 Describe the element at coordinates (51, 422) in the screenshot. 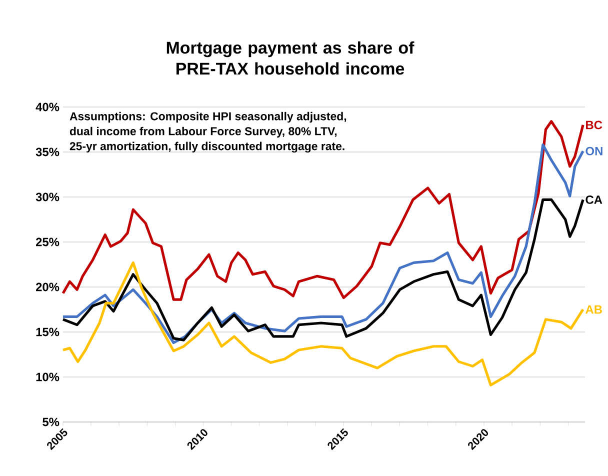

I see `y-tick-label: 5%` at that location.